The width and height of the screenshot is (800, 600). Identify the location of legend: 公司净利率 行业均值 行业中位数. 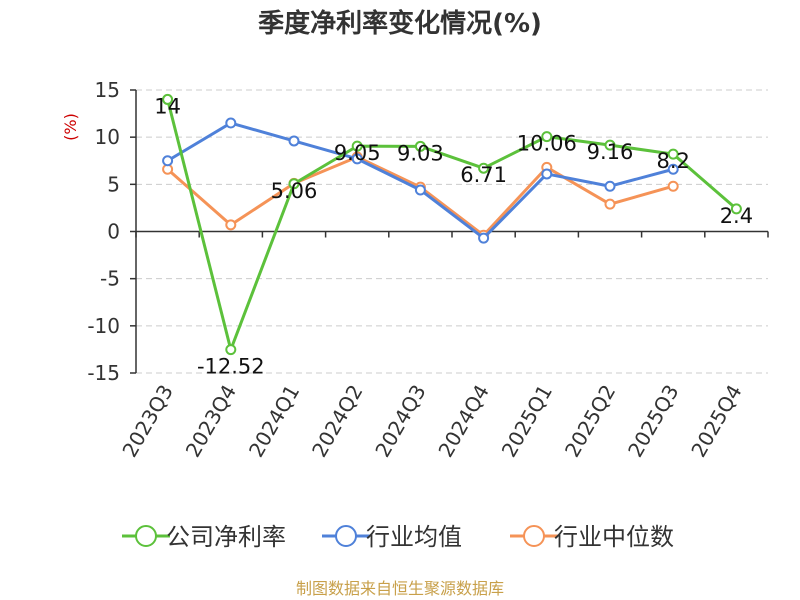
(398, 537).